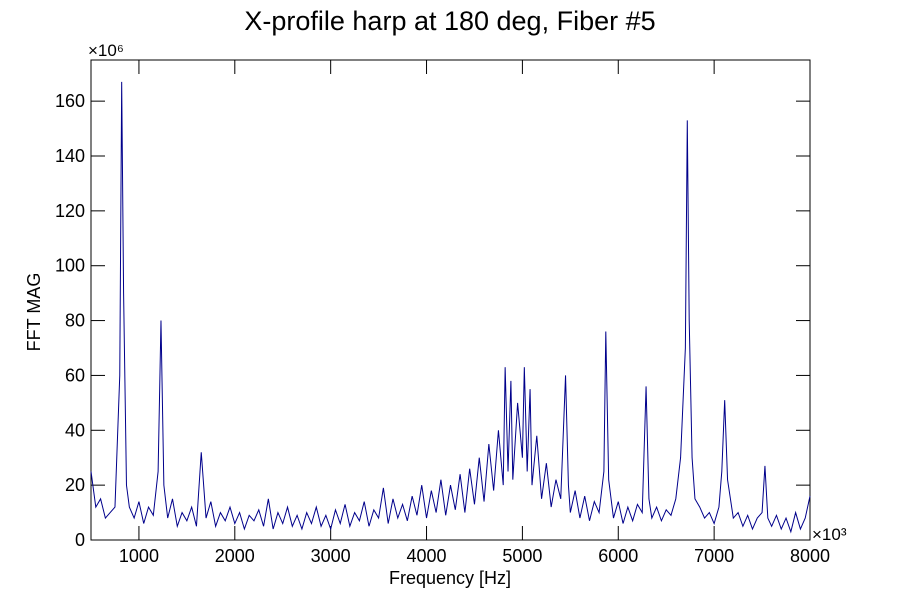  I want to click on y-tick-label: 160, so click(70, 101).